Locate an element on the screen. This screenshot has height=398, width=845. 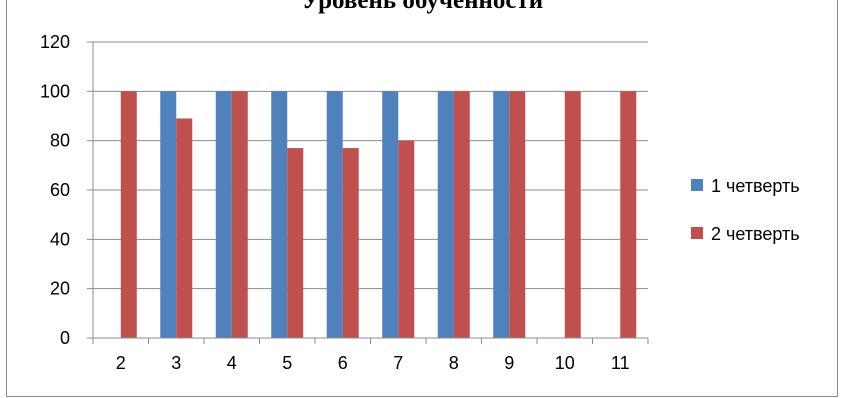
x-tick-label: 6 is located at coordinates (343, 363).